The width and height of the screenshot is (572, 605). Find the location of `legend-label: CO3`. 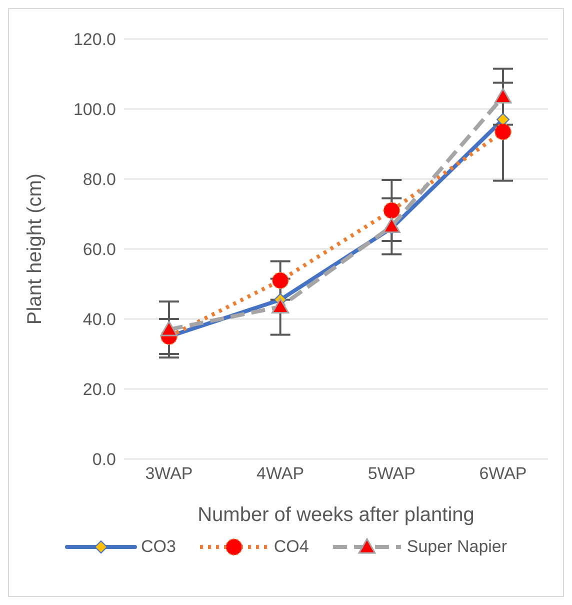

legend-label: CO3 is located at coordinates (158, 547).